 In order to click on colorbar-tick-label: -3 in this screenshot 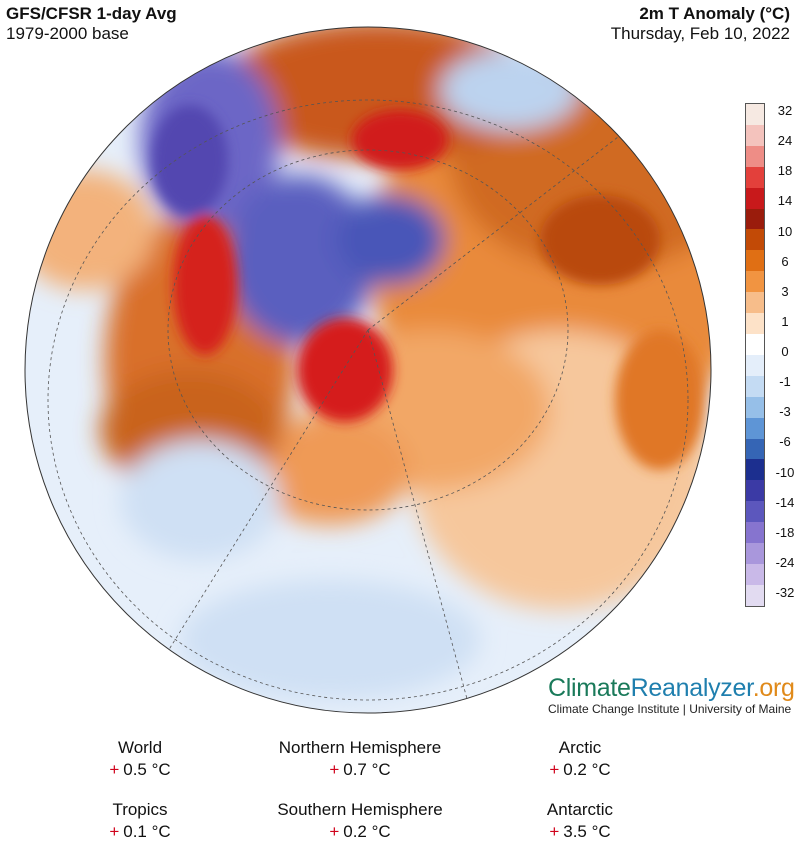, I will do `click(785, 412)`.